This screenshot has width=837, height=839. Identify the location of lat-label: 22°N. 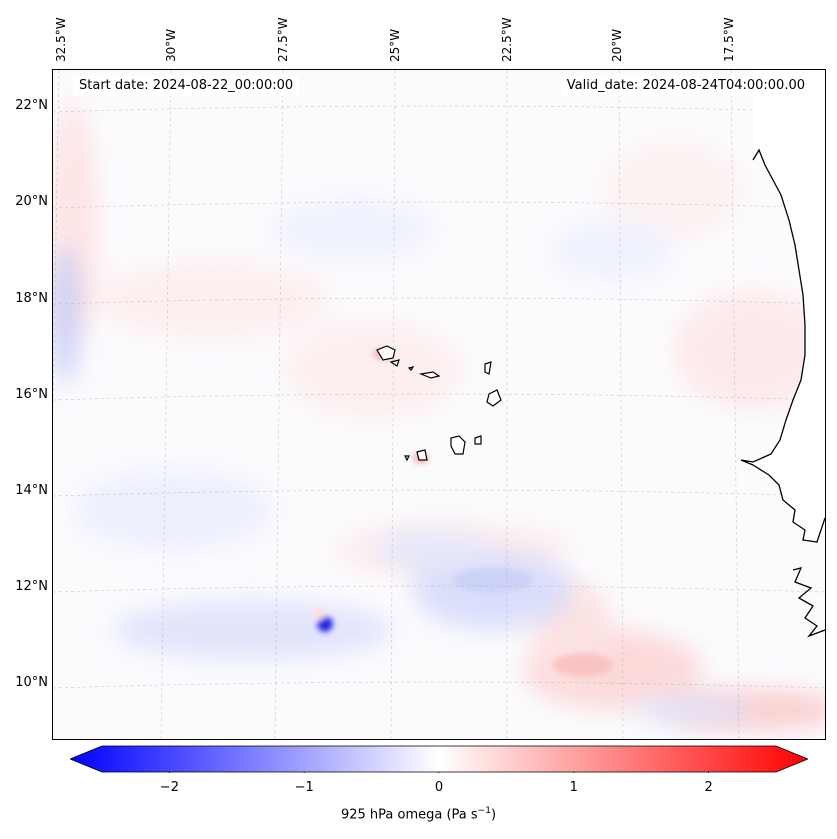
(31, 105).